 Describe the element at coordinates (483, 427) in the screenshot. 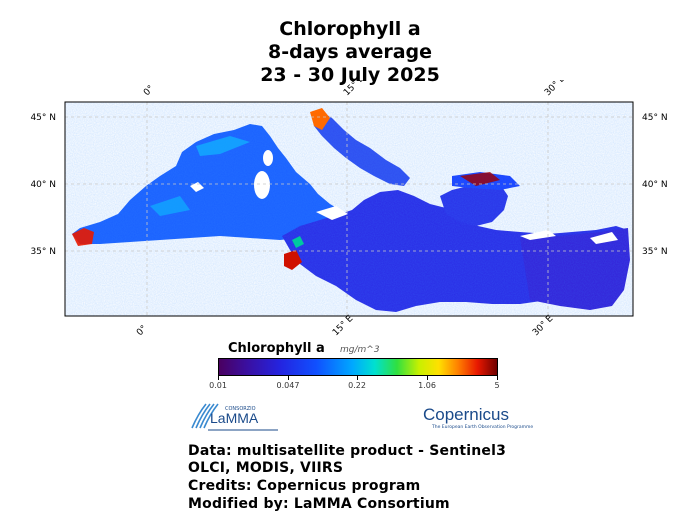

I see `copernicus-logo-subtitle: The European Earth Observation Programme` at that location.